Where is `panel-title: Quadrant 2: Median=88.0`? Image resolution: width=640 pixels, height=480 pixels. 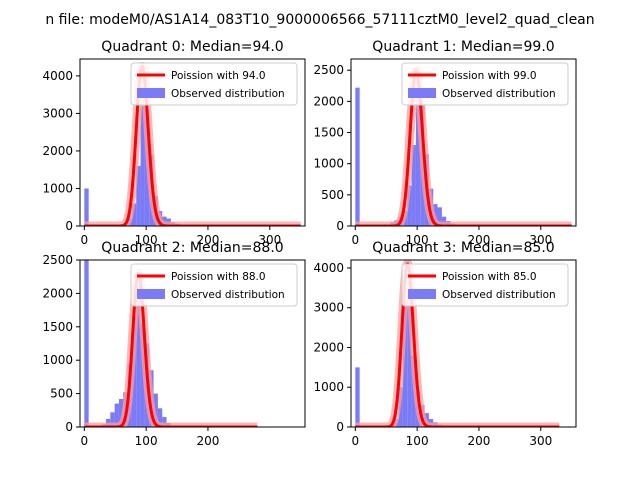 panel-title: Quadrant 2: Median=88.0 is located at coordinates (192, 248).